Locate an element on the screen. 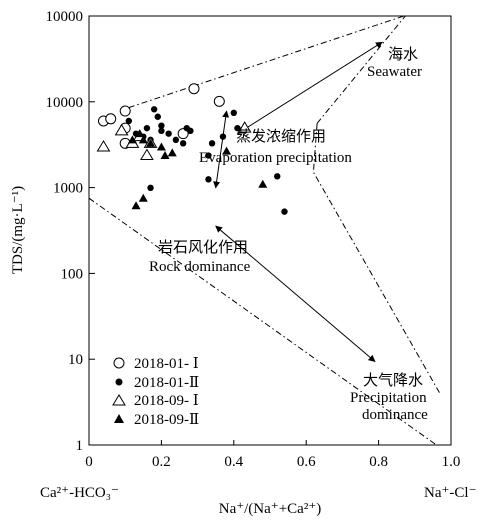 This screenshot has height=520, width=483. x-end-label-left: Ca²⁺-HCO₃⁻ is located at coordinates (79, 493).